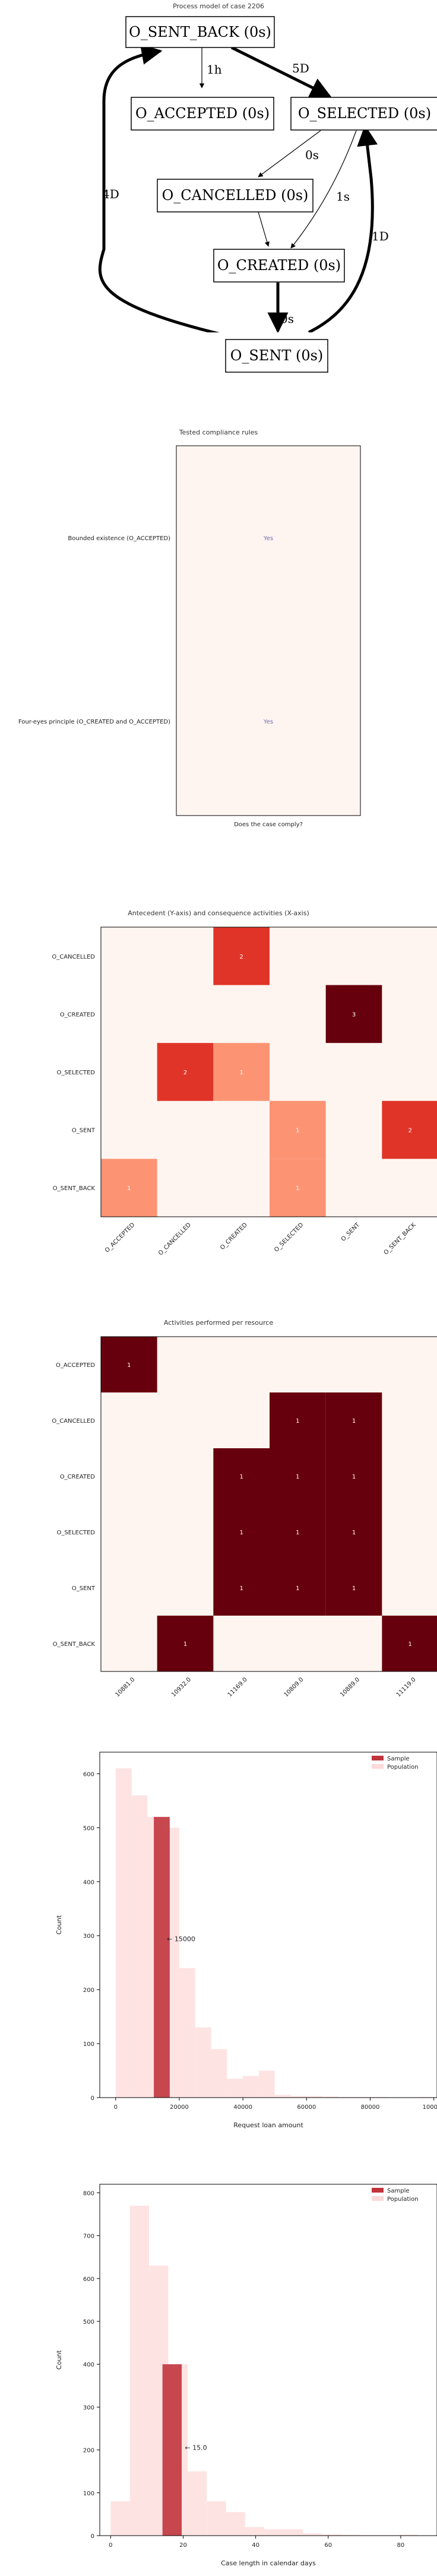 This screenshot has width=437, height=2576. Describe the element at coordinates (238, 1687) in the screenshot. I see `resource-xtick-label: 11169.0` at that location.